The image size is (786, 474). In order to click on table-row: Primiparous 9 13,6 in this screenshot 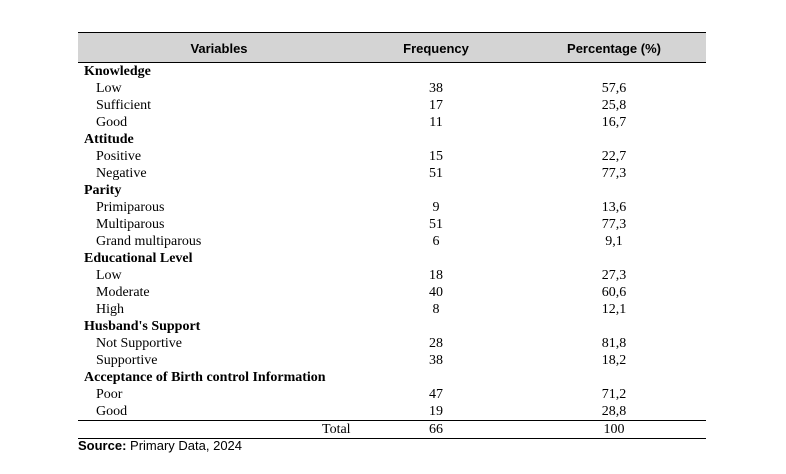, I will do `click(392, 207)`.